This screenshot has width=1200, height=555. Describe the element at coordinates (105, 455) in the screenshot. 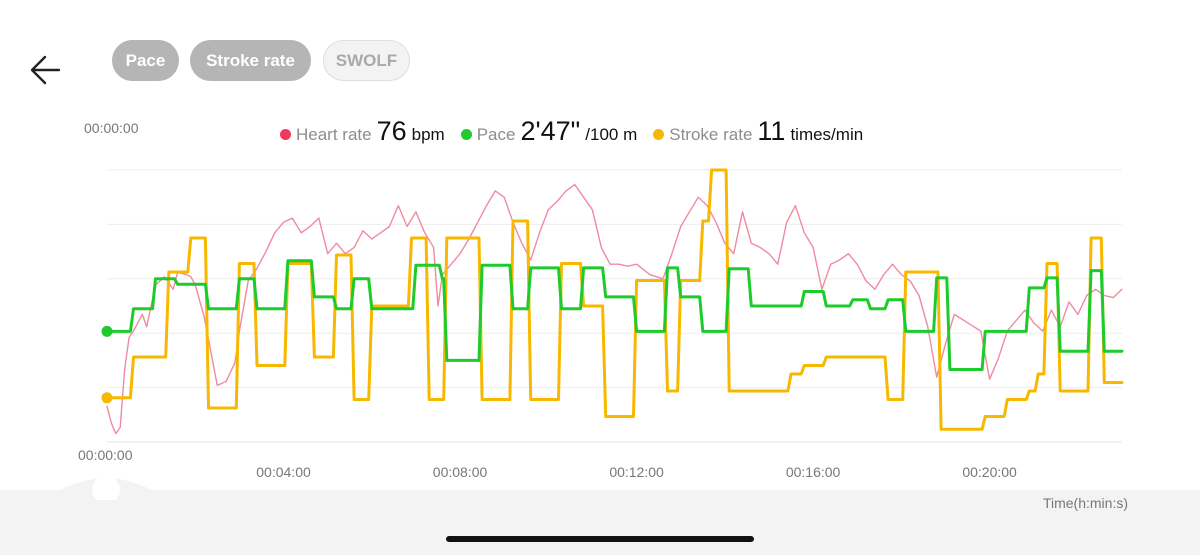

I see `x-tick-label: 00:00:00` at that location.